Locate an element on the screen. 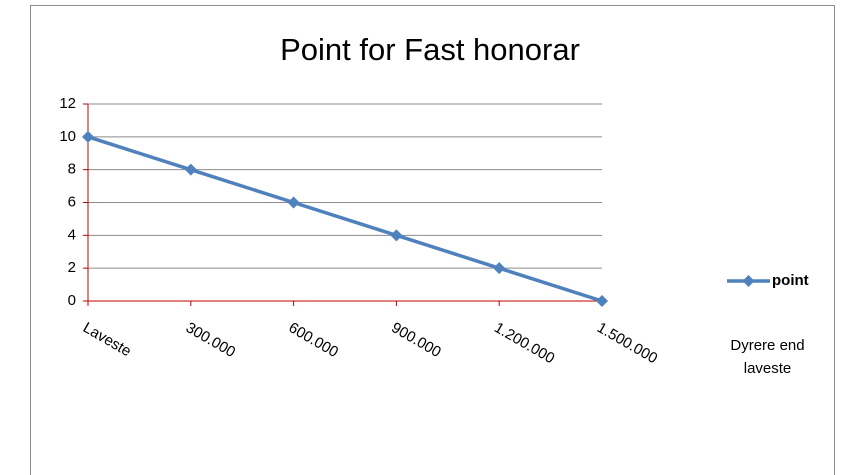 Image resolution: width=865 pixels, height=475 pixels. legend-label: point is located at coordinates (790, 280).